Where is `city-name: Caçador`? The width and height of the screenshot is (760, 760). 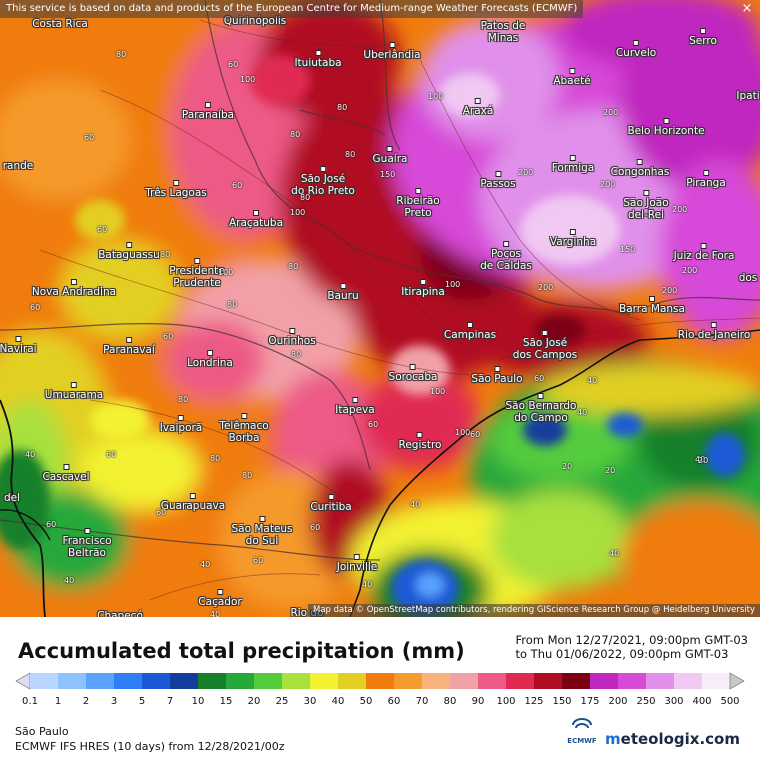 city-name: Caçador is located at coordinates (220, 602).